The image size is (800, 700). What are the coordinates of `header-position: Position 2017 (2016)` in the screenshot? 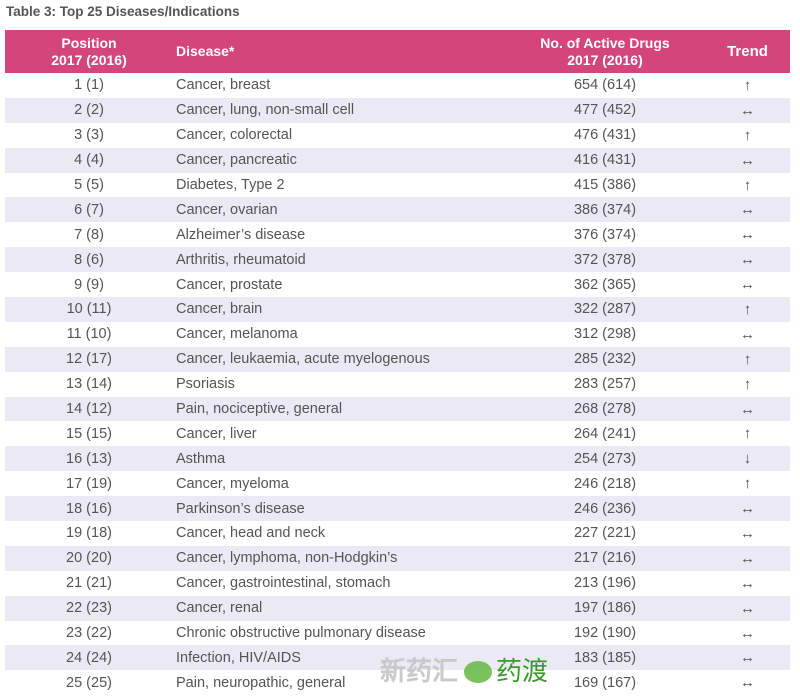 It's located at (89, 51).